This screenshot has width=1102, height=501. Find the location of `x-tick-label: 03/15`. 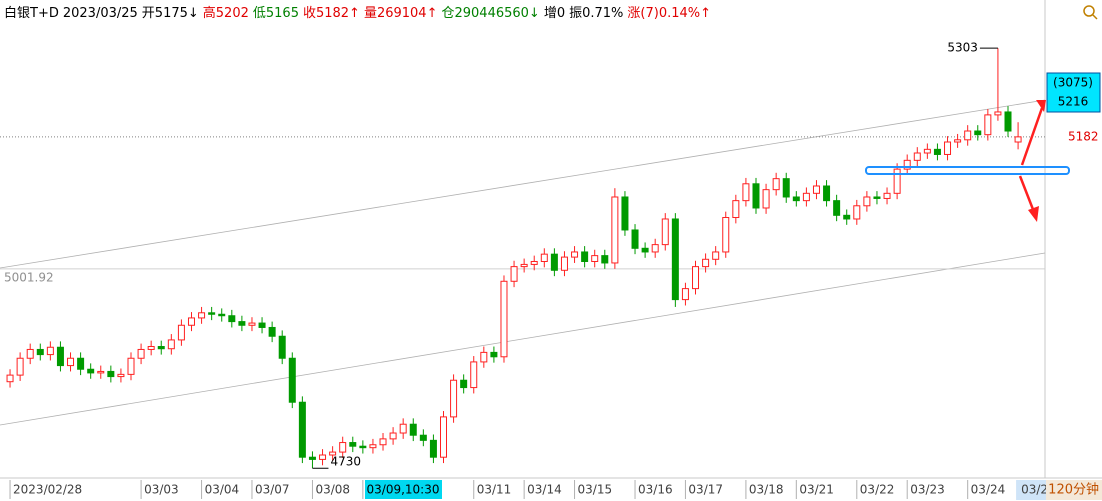

x-tick-label: 03/15 is located at coordinates (595, 490).